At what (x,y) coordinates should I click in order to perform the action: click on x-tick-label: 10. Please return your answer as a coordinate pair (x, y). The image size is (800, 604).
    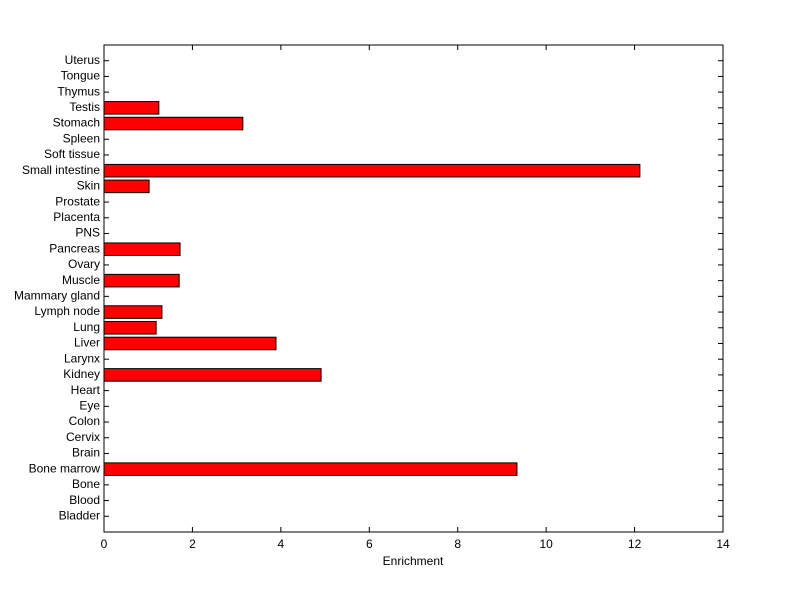
    Looking at the image, I should click on (546, 544).